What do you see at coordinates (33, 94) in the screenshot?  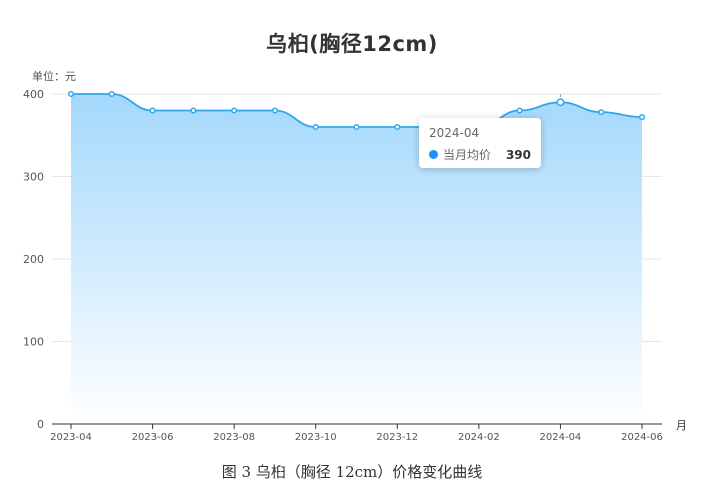 I see `y-tick-label: 400` at bounding box center [33, 94].